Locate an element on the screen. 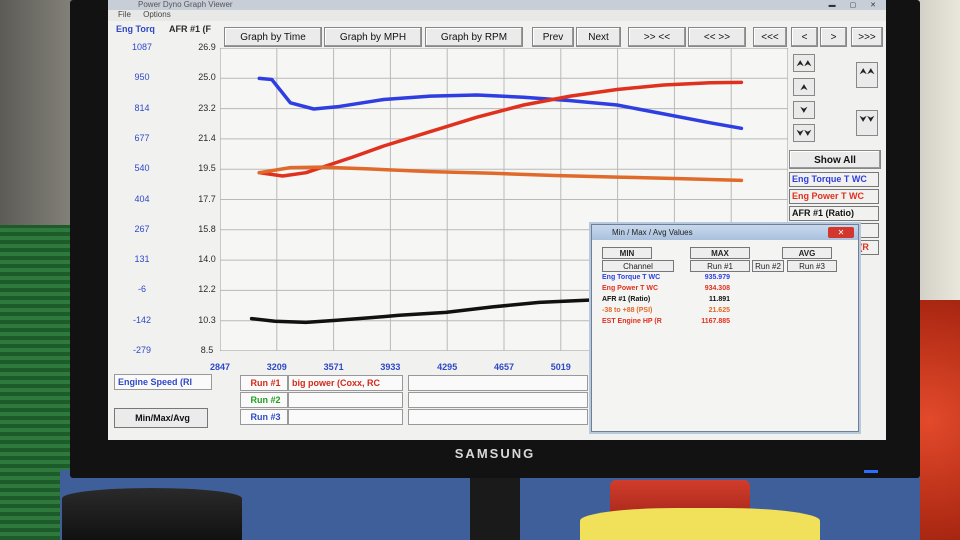 The image size is (960, 540). popup-row-name: Eng Torque T WC is located at coordinates (631, 277).